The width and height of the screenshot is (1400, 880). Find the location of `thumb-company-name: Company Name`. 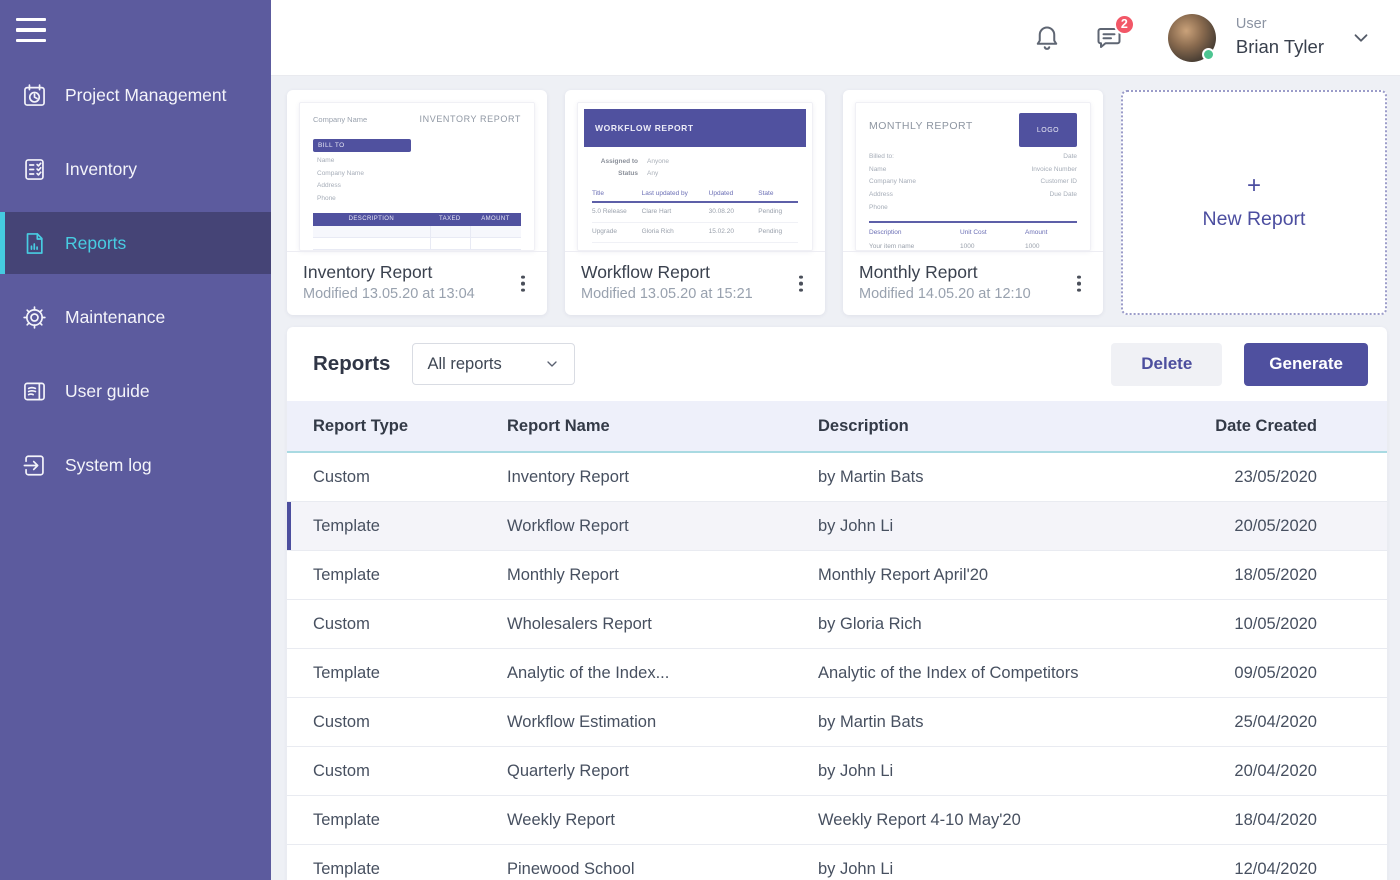

thumb-company-name: Company Name is located at coordinates (340, 119).